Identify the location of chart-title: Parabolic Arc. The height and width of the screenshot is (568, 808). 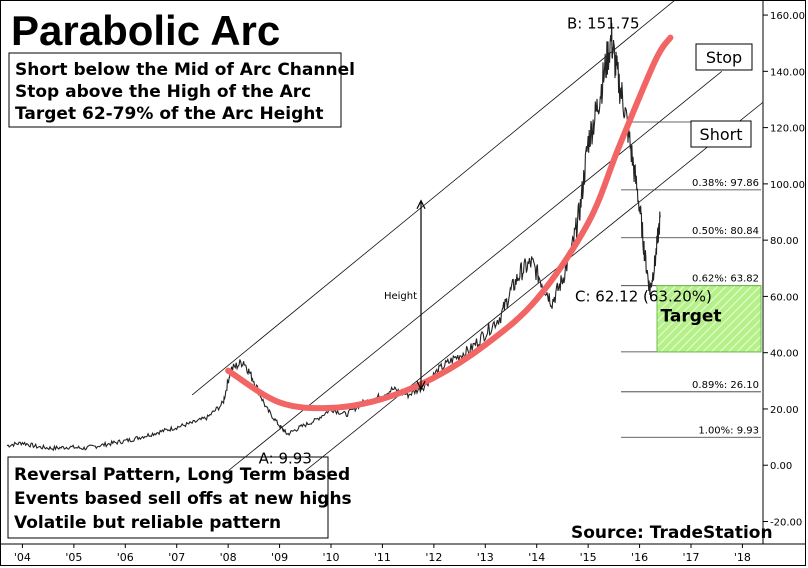
(145, 30).